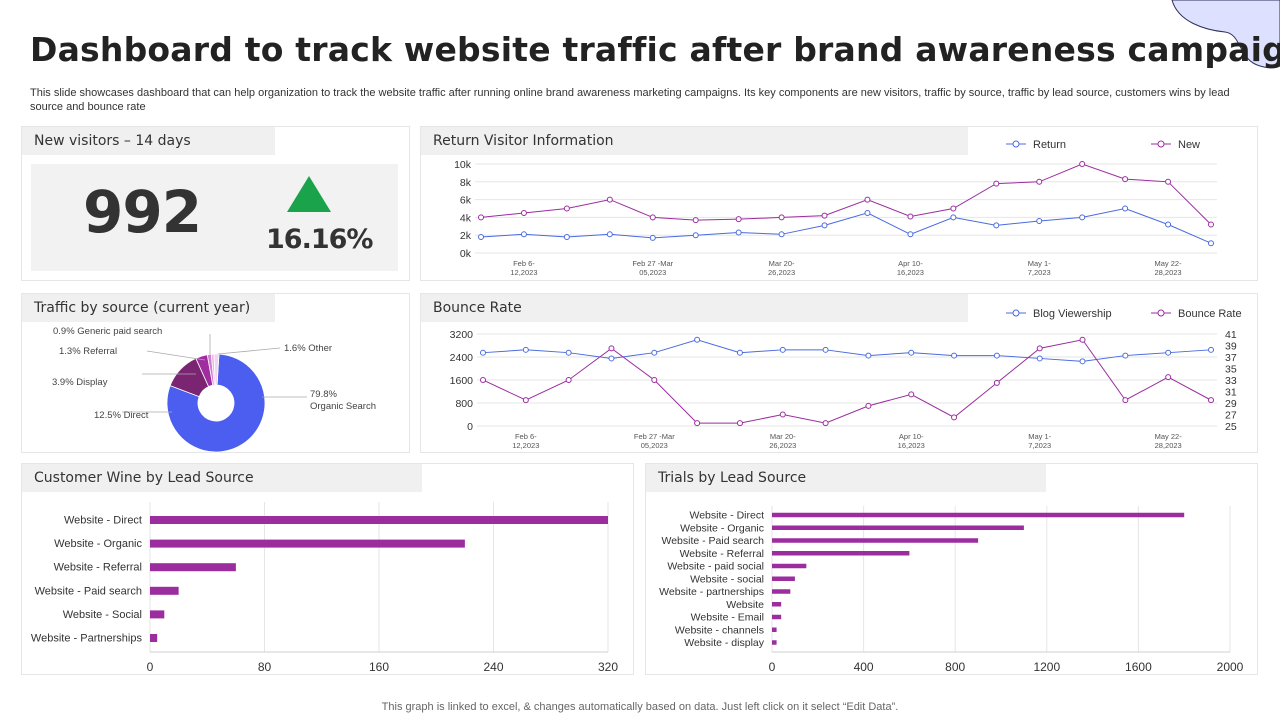 The height and width of the screenshot is (720, 1280). What do you see at coordinates (102, 615) in the screenshot?
I see `category-label: Website - Social` at bounding box center [102, 615].